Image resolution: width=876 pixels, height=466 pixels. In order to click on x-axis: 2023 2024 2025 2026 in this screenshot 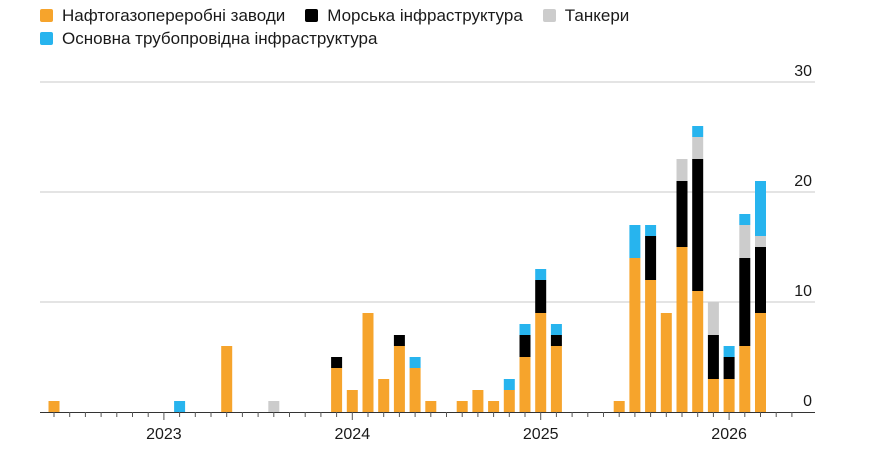, I will do `click(427, 427)`.